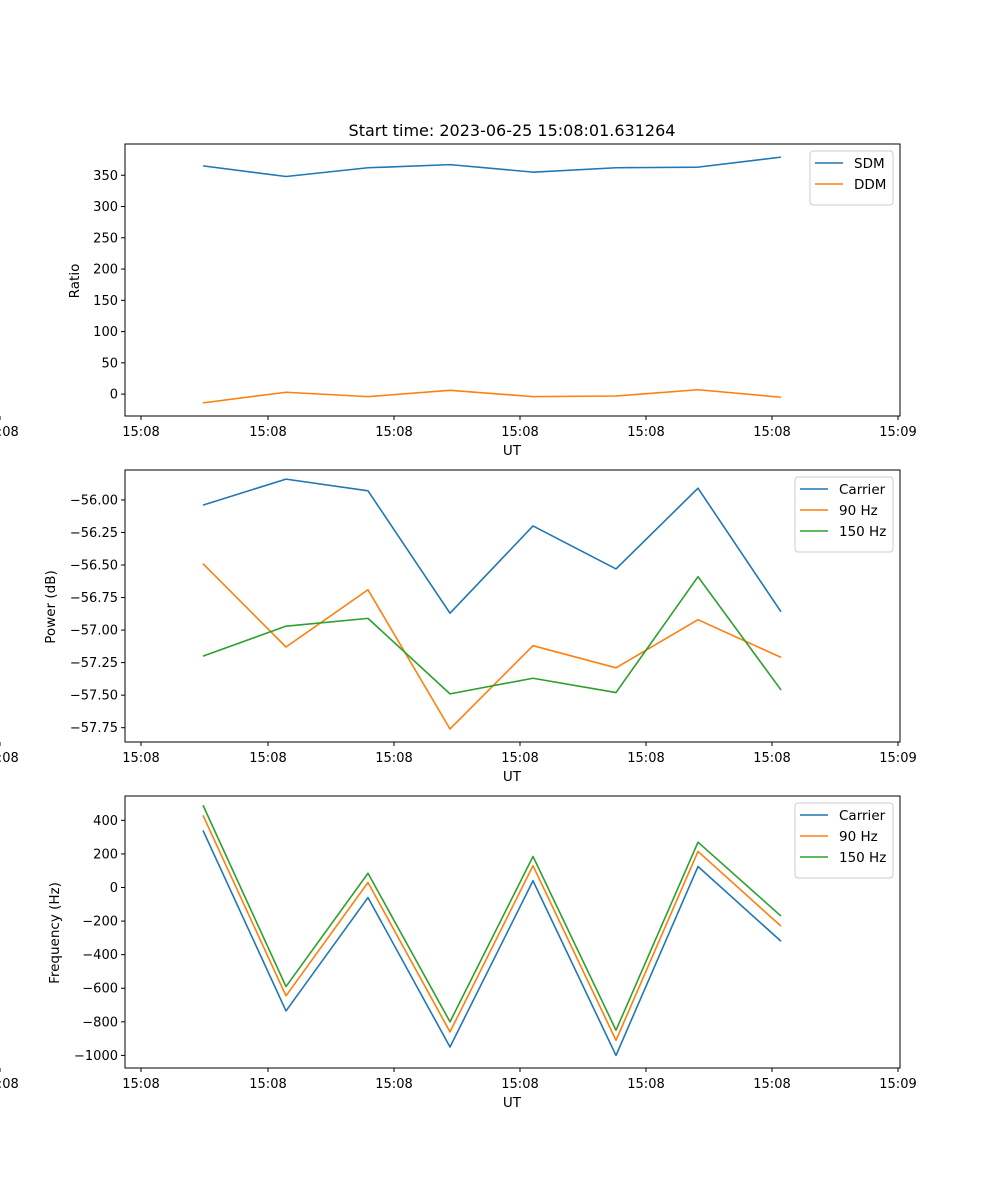 The height and width of the screenshot is (1200, 1000). Describe the element at coordinates (94, 500) in the screenshot. I see `y-tick-label: −56.00` at that location.